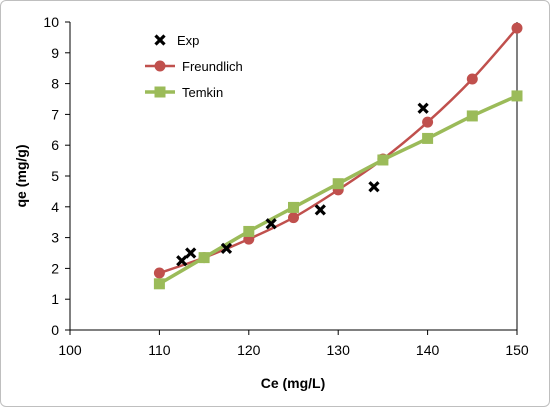  What do you see at coordinates (249, 350) in the screenshot?
I see `x-tick-label: 120` at bounding box center [249, 350].